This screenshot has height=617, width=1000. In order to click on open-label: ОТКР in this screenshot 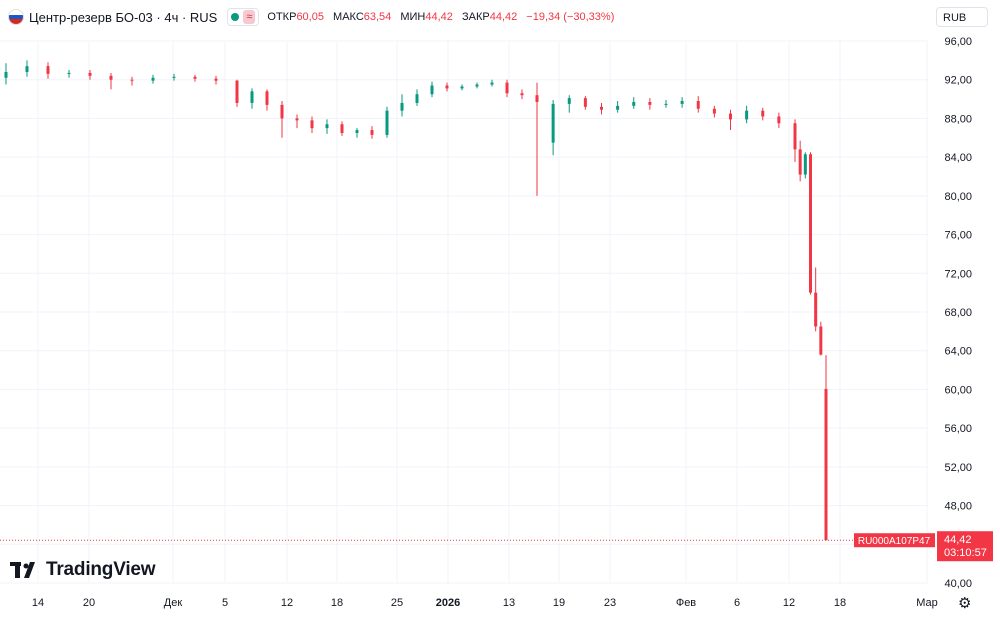, I will do `click(282, 17)`.